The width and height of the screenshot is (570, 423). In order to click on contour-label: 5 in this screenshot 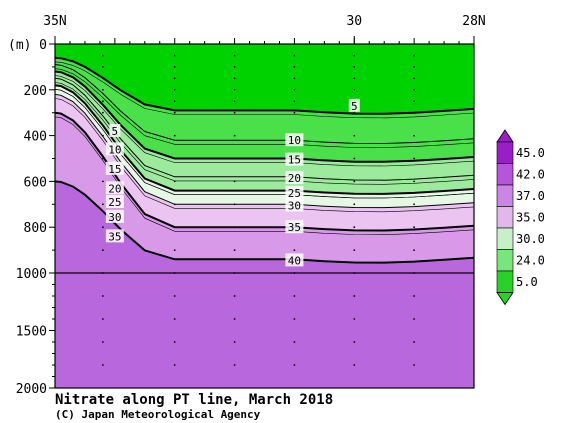, I will do `click(115, 131)`.